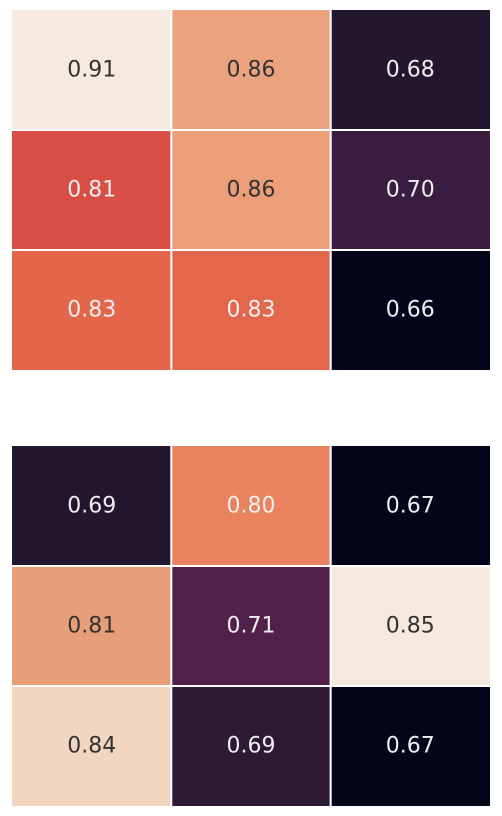 The height and width of the screenshot is (816, 502). I want to click on heatmap-cell-label: 0.91, so click(91, 70).